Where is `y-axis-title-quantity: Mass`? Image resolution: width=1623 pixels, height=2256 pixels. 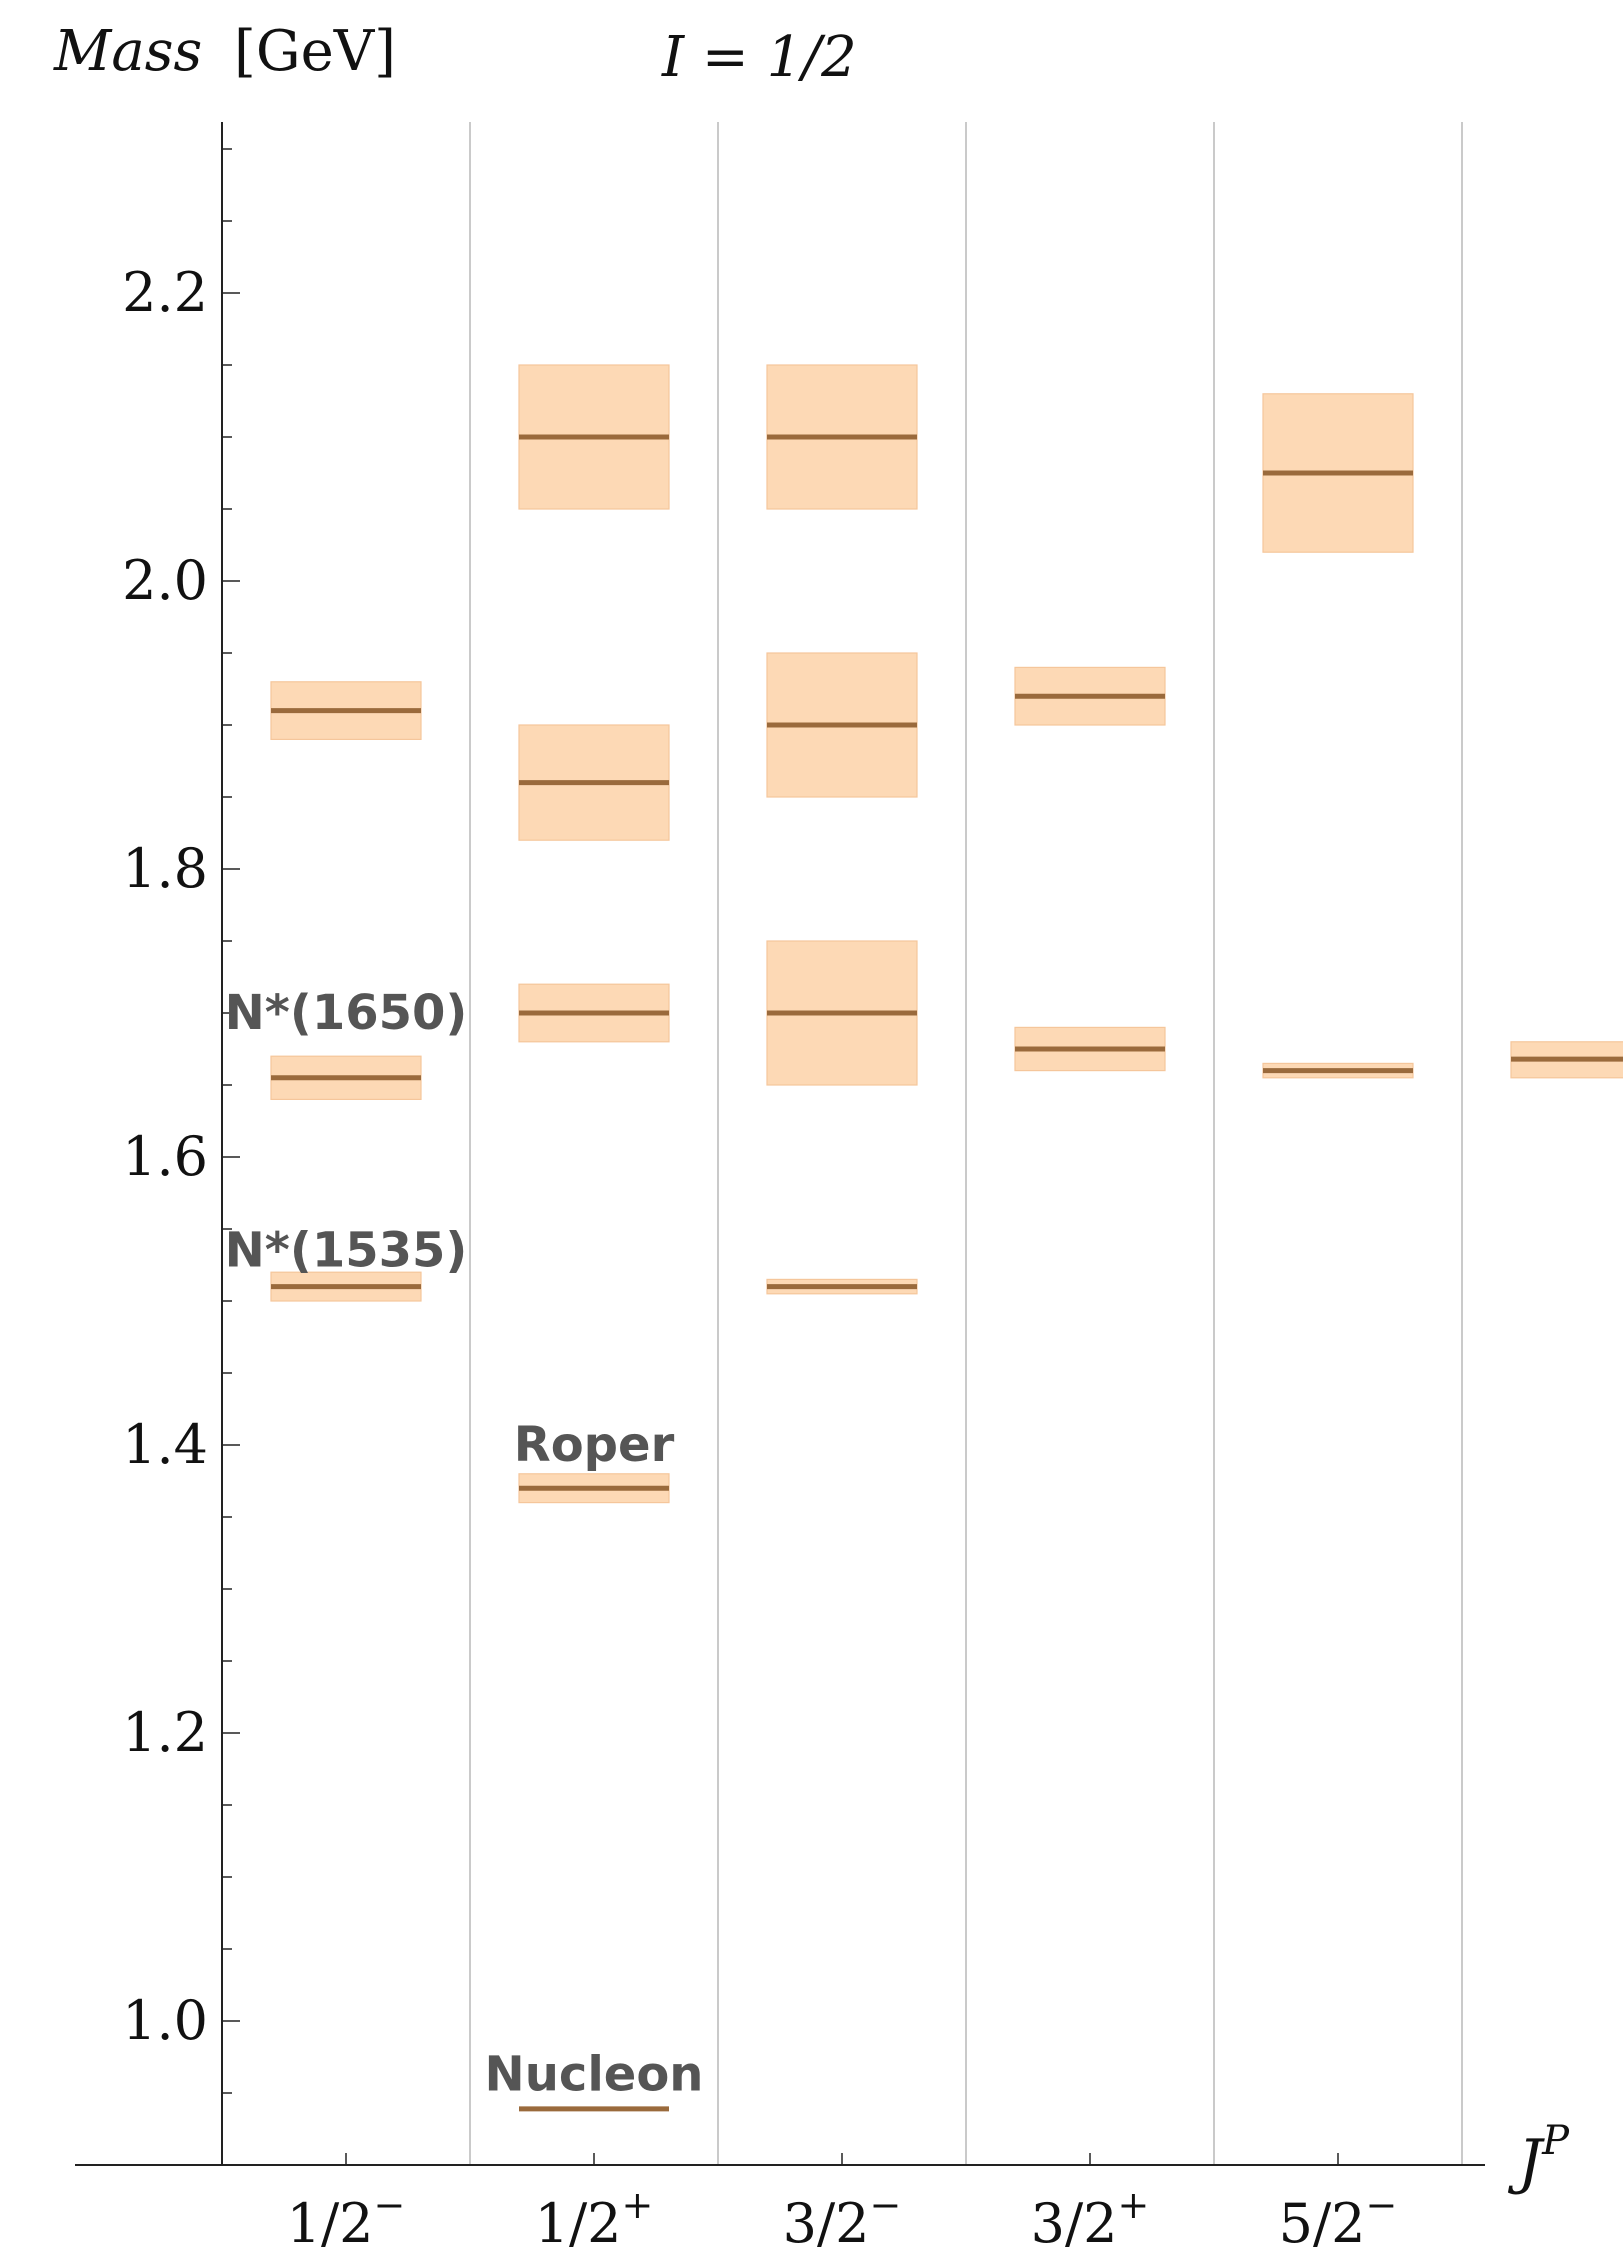 y-axis-title-quantity: Mass is located at coordinates (127, 51).